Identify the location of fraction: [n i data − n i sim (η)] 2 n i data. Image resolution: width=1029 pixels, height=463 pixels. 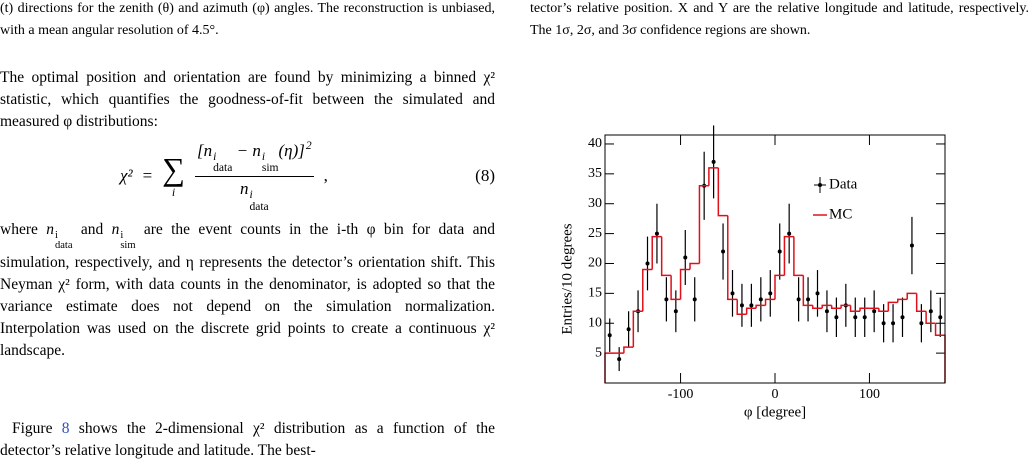
(254, 176).